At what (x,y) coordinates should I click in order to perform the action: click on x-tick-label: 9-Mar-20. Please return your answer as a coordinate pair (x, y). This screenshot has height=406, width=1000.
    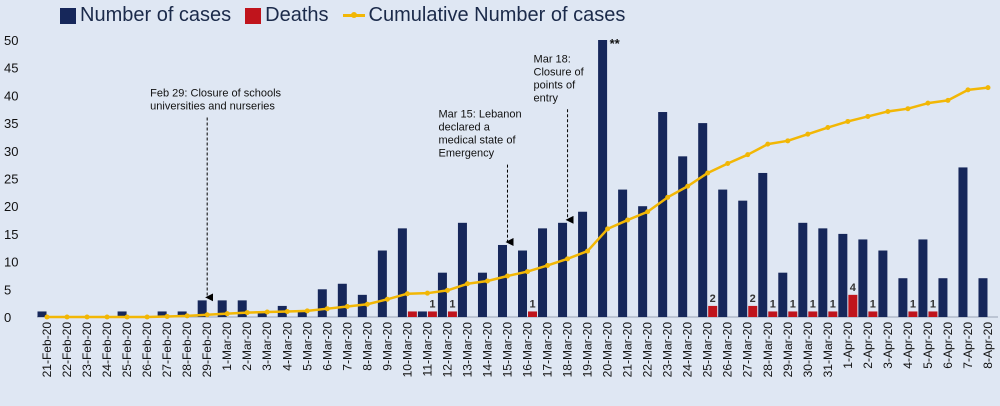
    Looking at the image, I should click on (387, 346).